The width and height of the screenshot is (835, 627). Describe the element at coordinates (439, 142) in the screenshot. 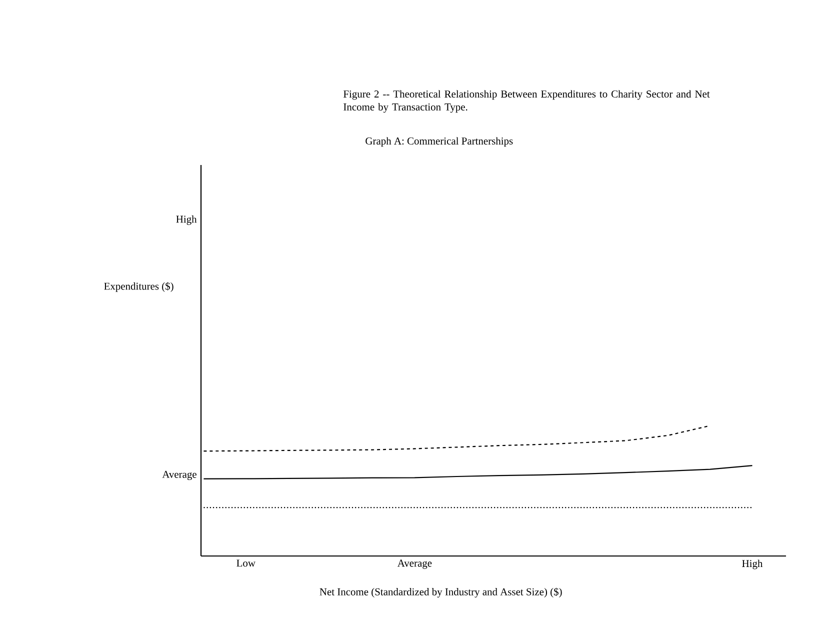

I see `chart-subtitle: Graph A: Commerical Partnerships` at that location.